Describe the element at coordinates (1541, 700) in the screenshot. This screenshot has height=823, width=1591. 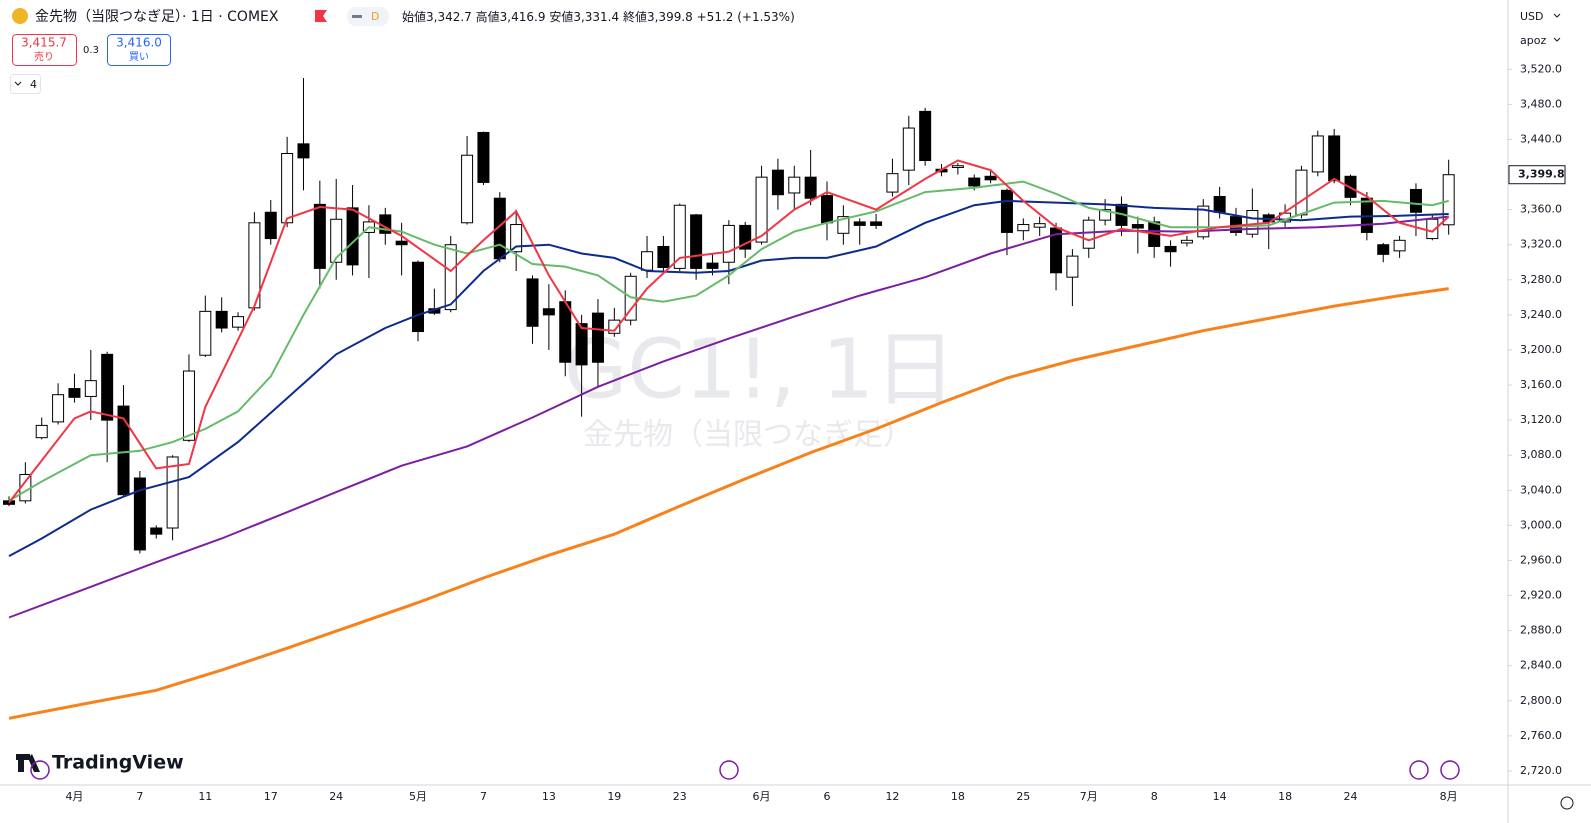
I see `y-tick-label: 2,800.0` at that location.